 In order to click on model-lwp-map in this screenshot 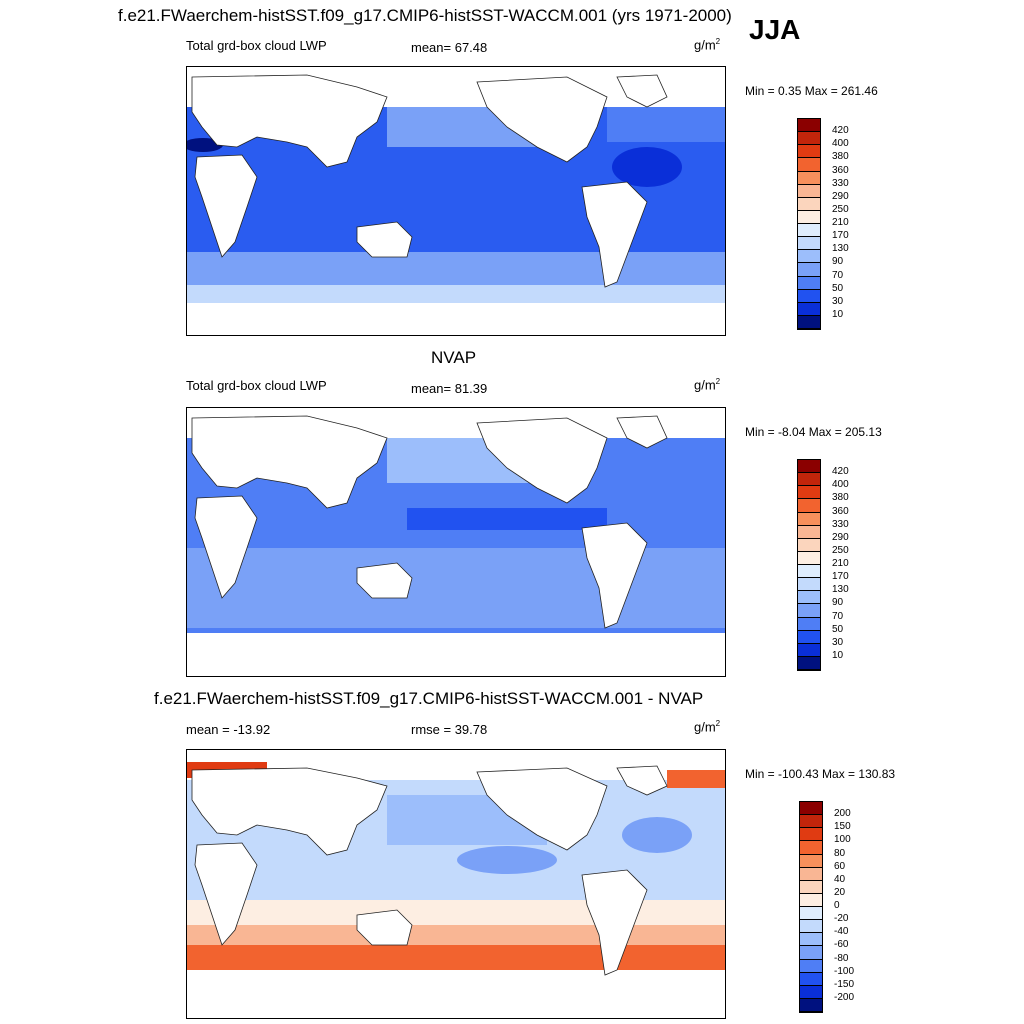, I will do `click(456, 201)`.